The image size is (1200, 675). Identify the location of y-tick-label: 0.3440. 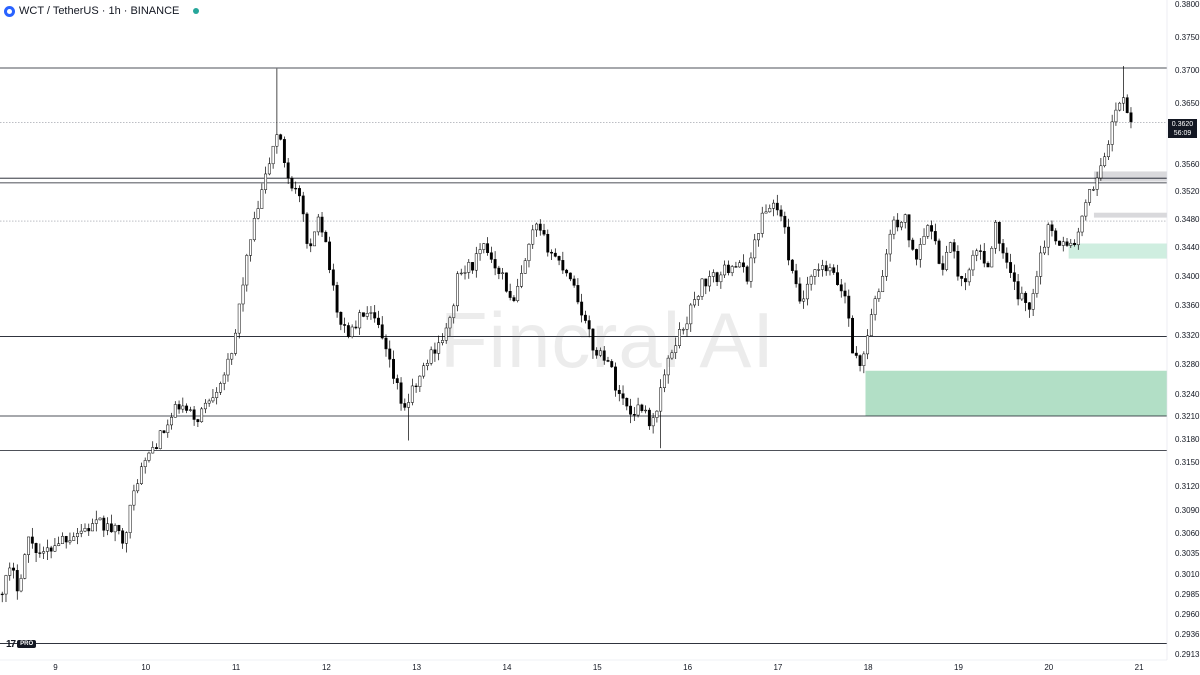
(1187, 247).